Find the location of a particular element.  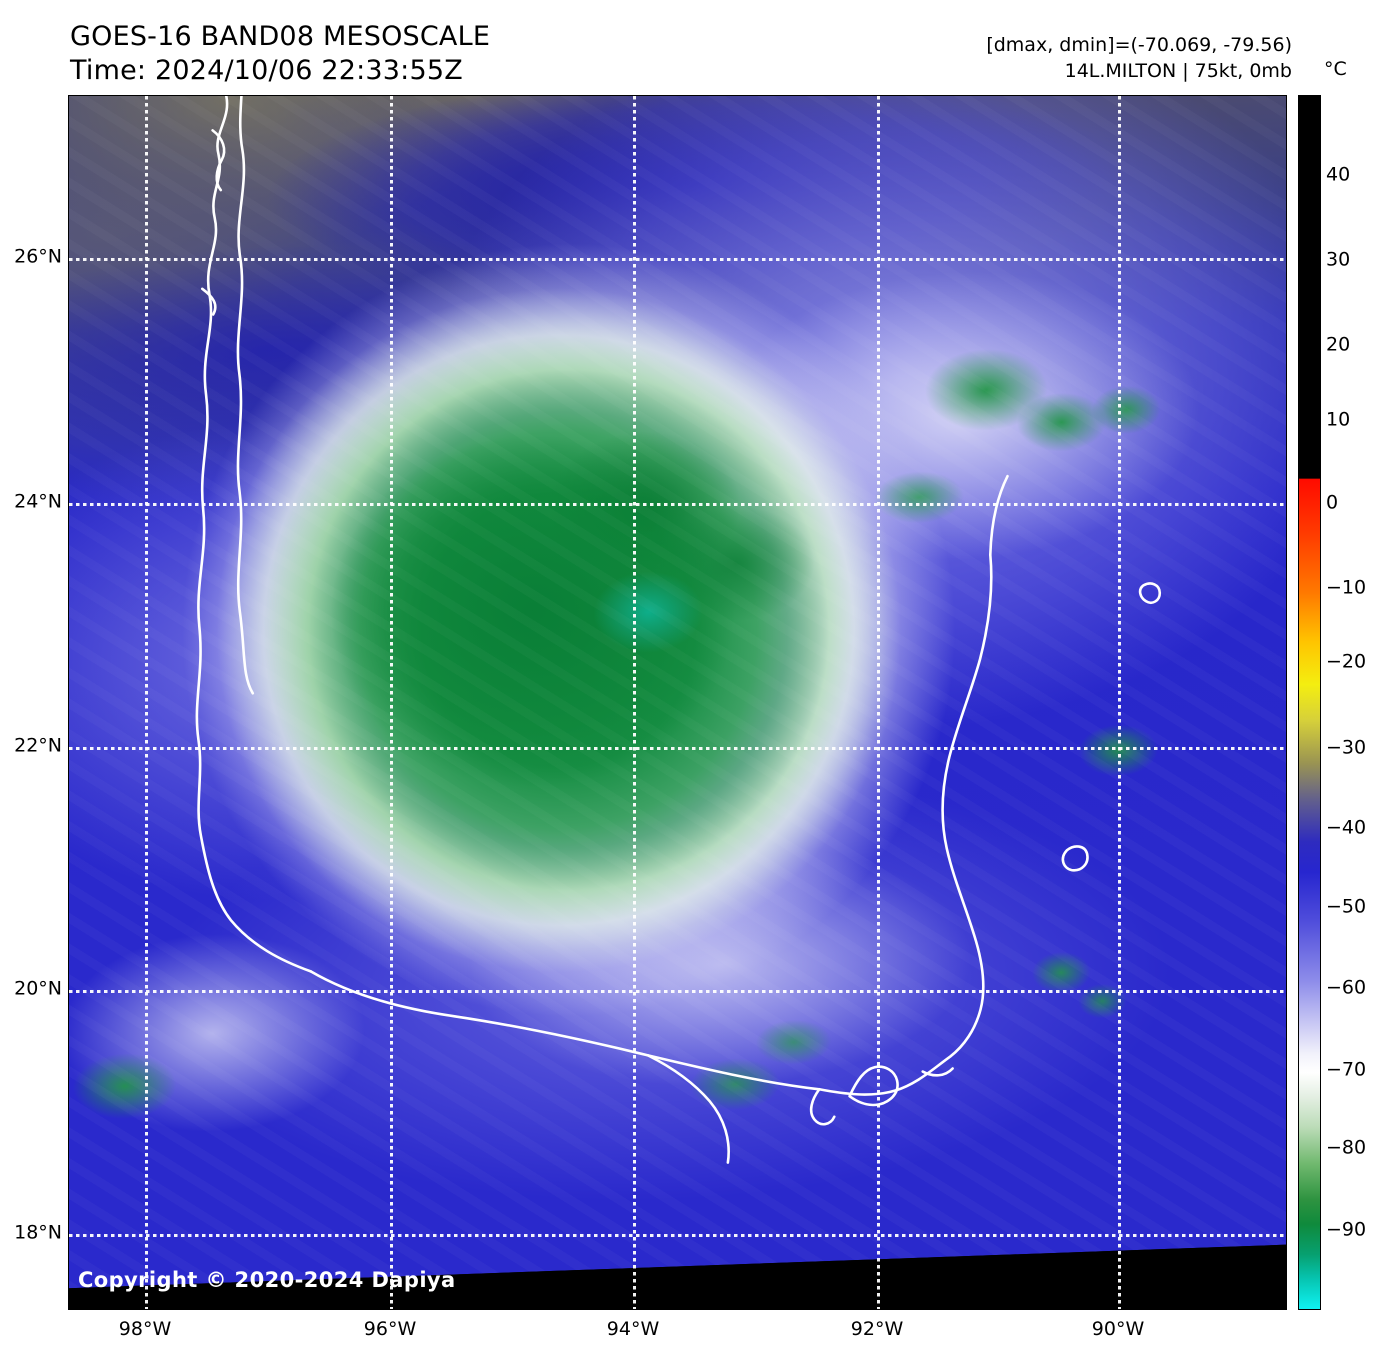

data-range-annotation: [dmax, dmin]=(-70.069, -79.56) is located at coordinates (1139, 45).